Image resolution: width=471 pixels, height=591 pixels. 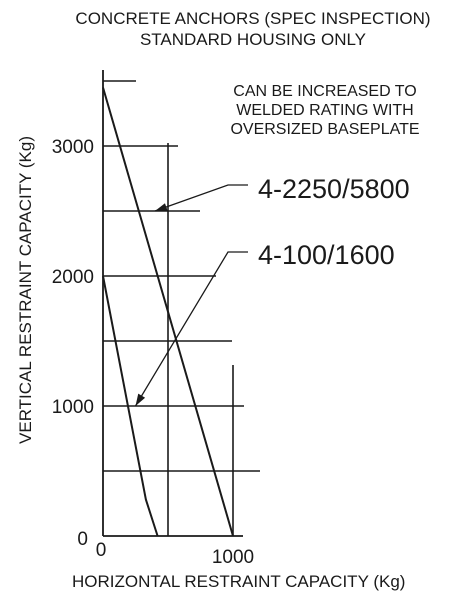 What do you see at coordinates (324, 129) in the screenshot?
I see `chart-note-line-3: OVERSIZED BASEPLATE` at bounding box center [324, 129].